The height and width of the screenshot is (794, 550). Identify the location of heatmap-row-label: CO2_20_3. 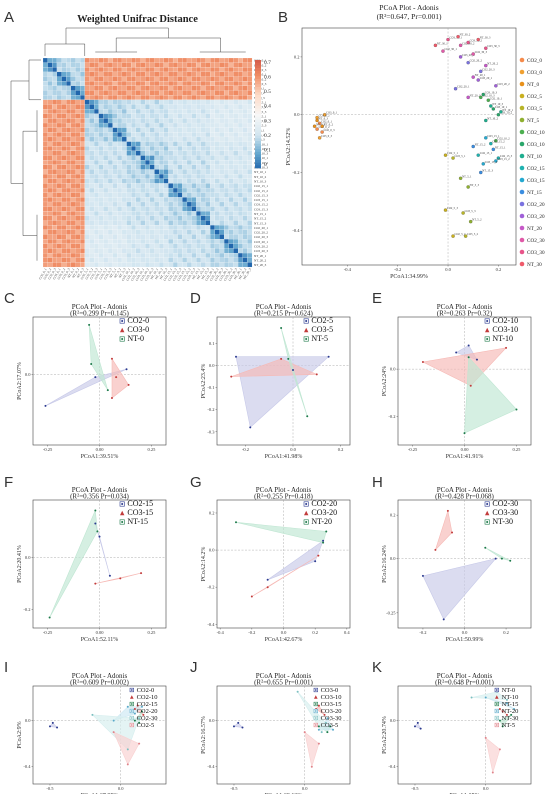
(261, 237).